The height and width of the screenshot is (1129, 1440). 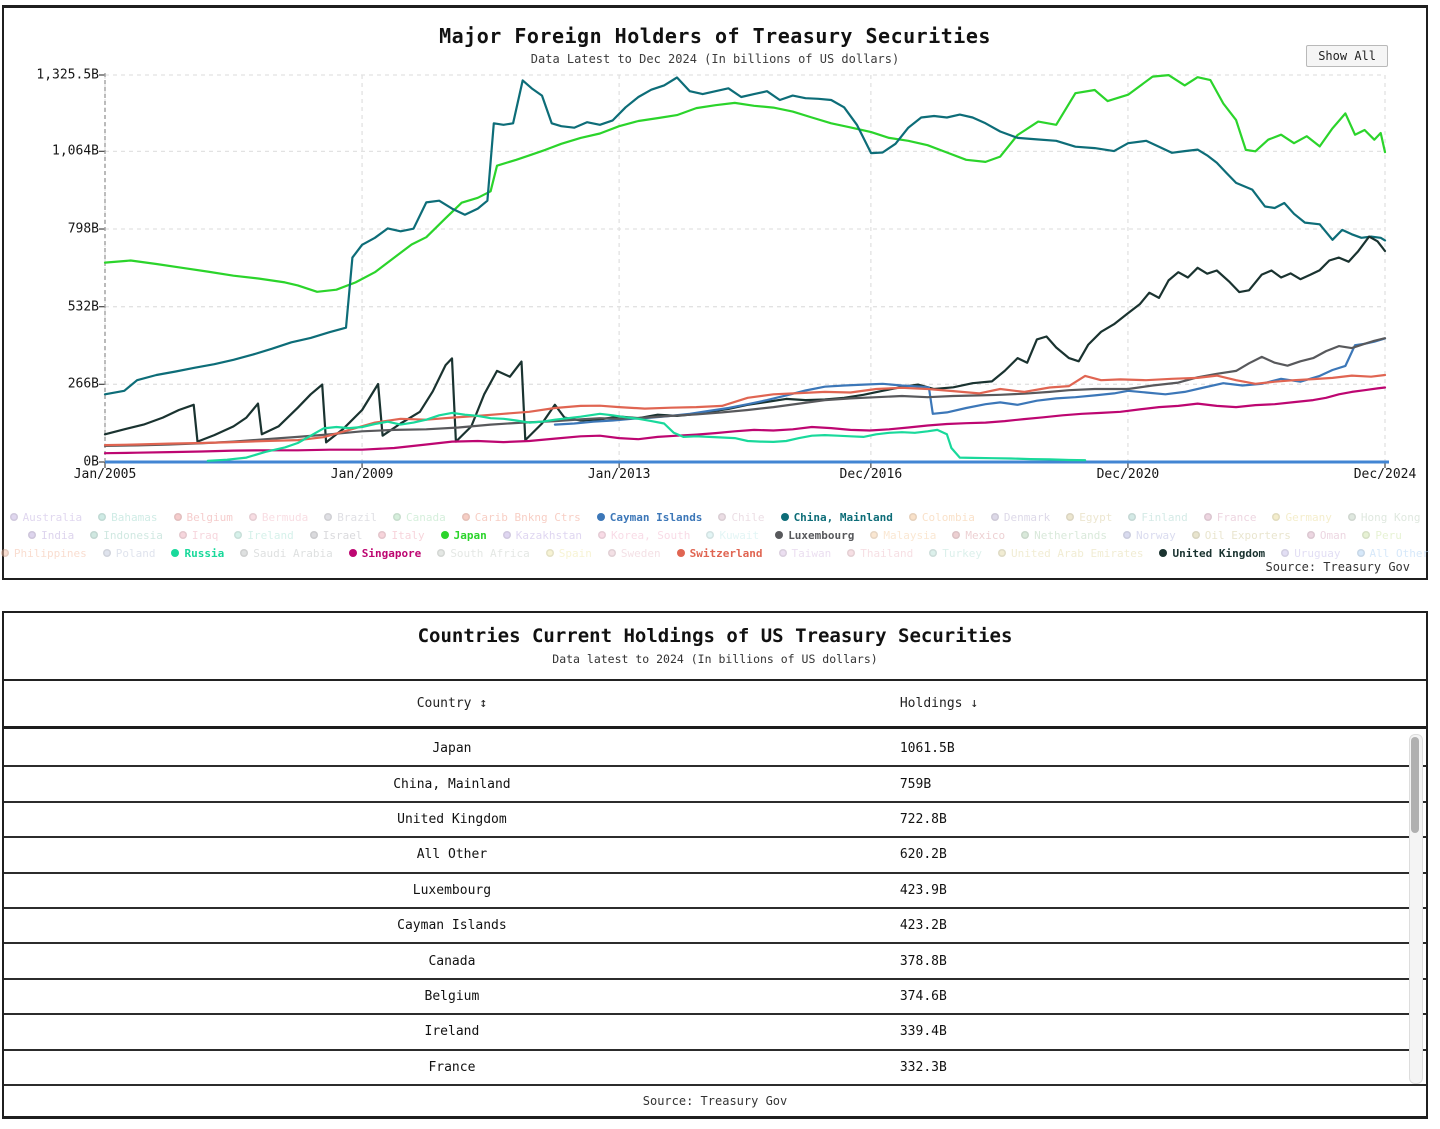 What do you see at coordinates (419, 517) in the screenshot?
I see `legend-item-canada: Canada` at bounding box center [419, 517].